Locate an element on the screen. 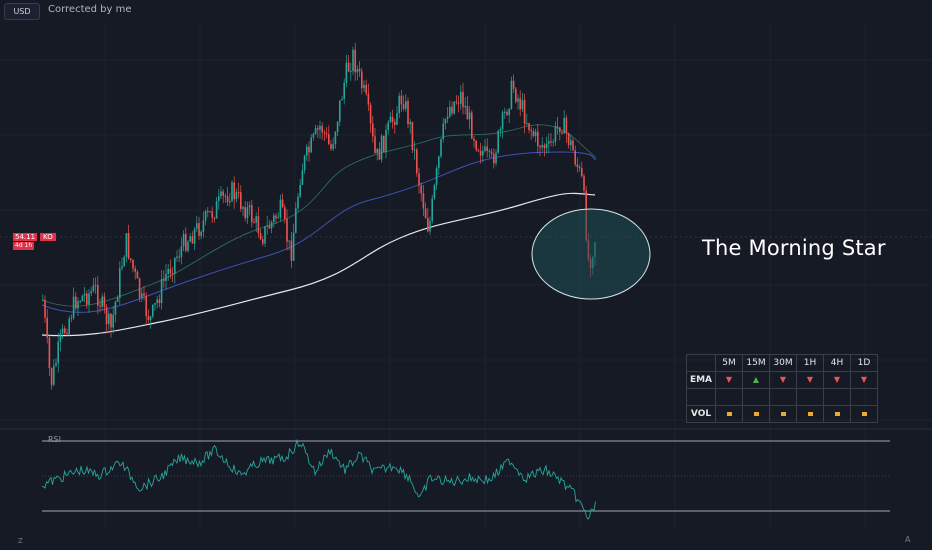  auto-scale-icon: A is located at coordinates (908, 539).